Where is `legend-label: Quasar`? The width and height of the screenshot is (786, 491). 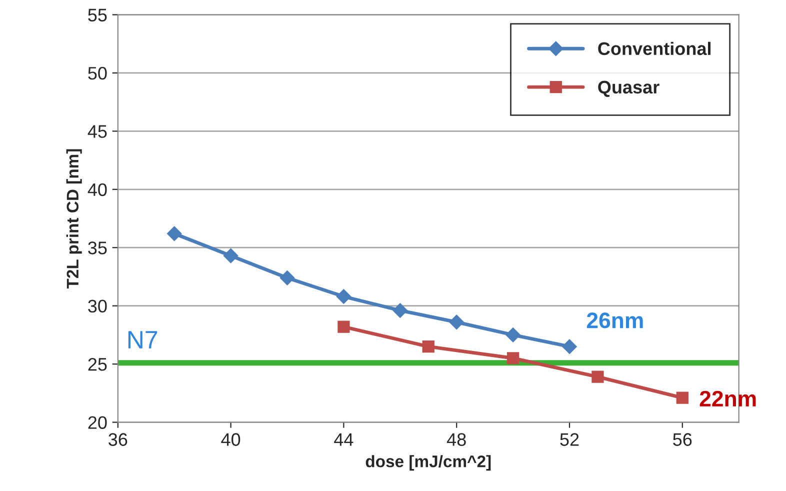 legend-label: Quasar is located at coordinates (629, 88).